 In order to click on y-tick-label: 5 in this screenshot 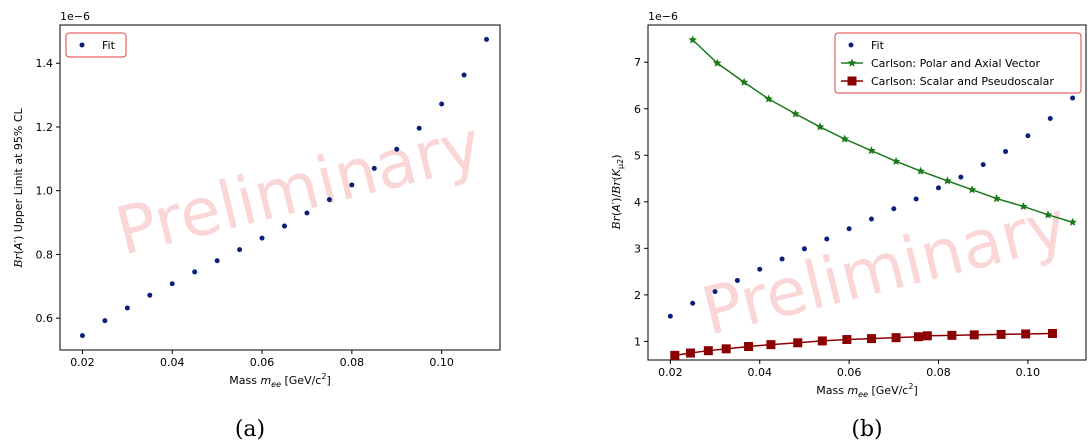, I will do `click(637, 155)`.